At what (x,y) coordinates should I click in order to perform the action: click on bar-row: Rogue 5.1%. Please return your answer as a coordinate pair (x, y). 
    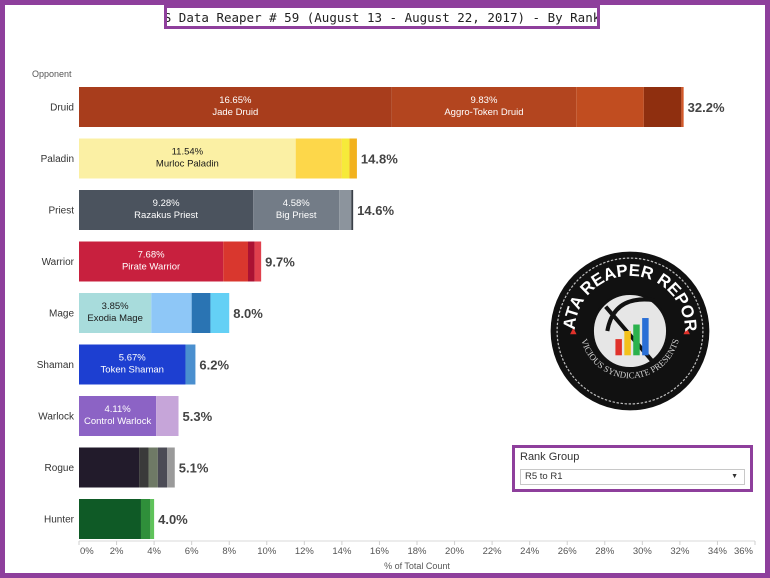
    Looking at the image, I should click on (127, 467).